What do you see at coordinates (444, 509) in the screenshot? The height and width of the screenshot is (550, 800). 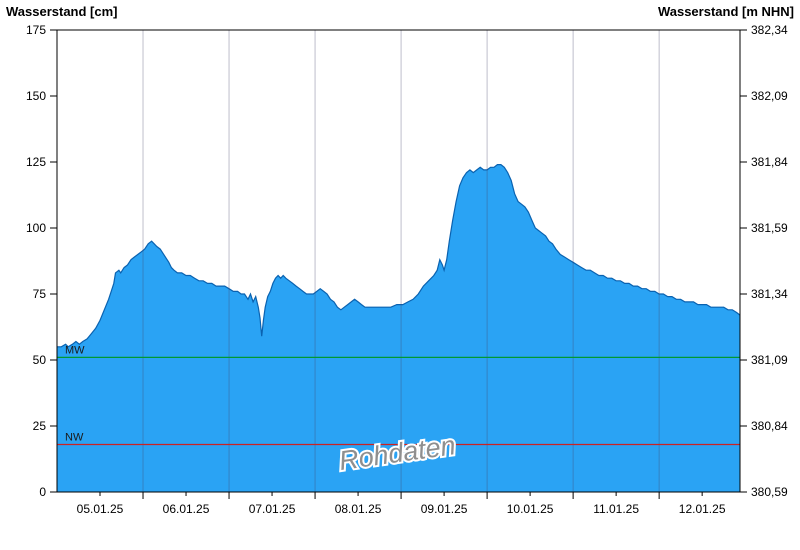 I see `x-axis-date-label: 09.01.25` at bounding box center [444, 509].